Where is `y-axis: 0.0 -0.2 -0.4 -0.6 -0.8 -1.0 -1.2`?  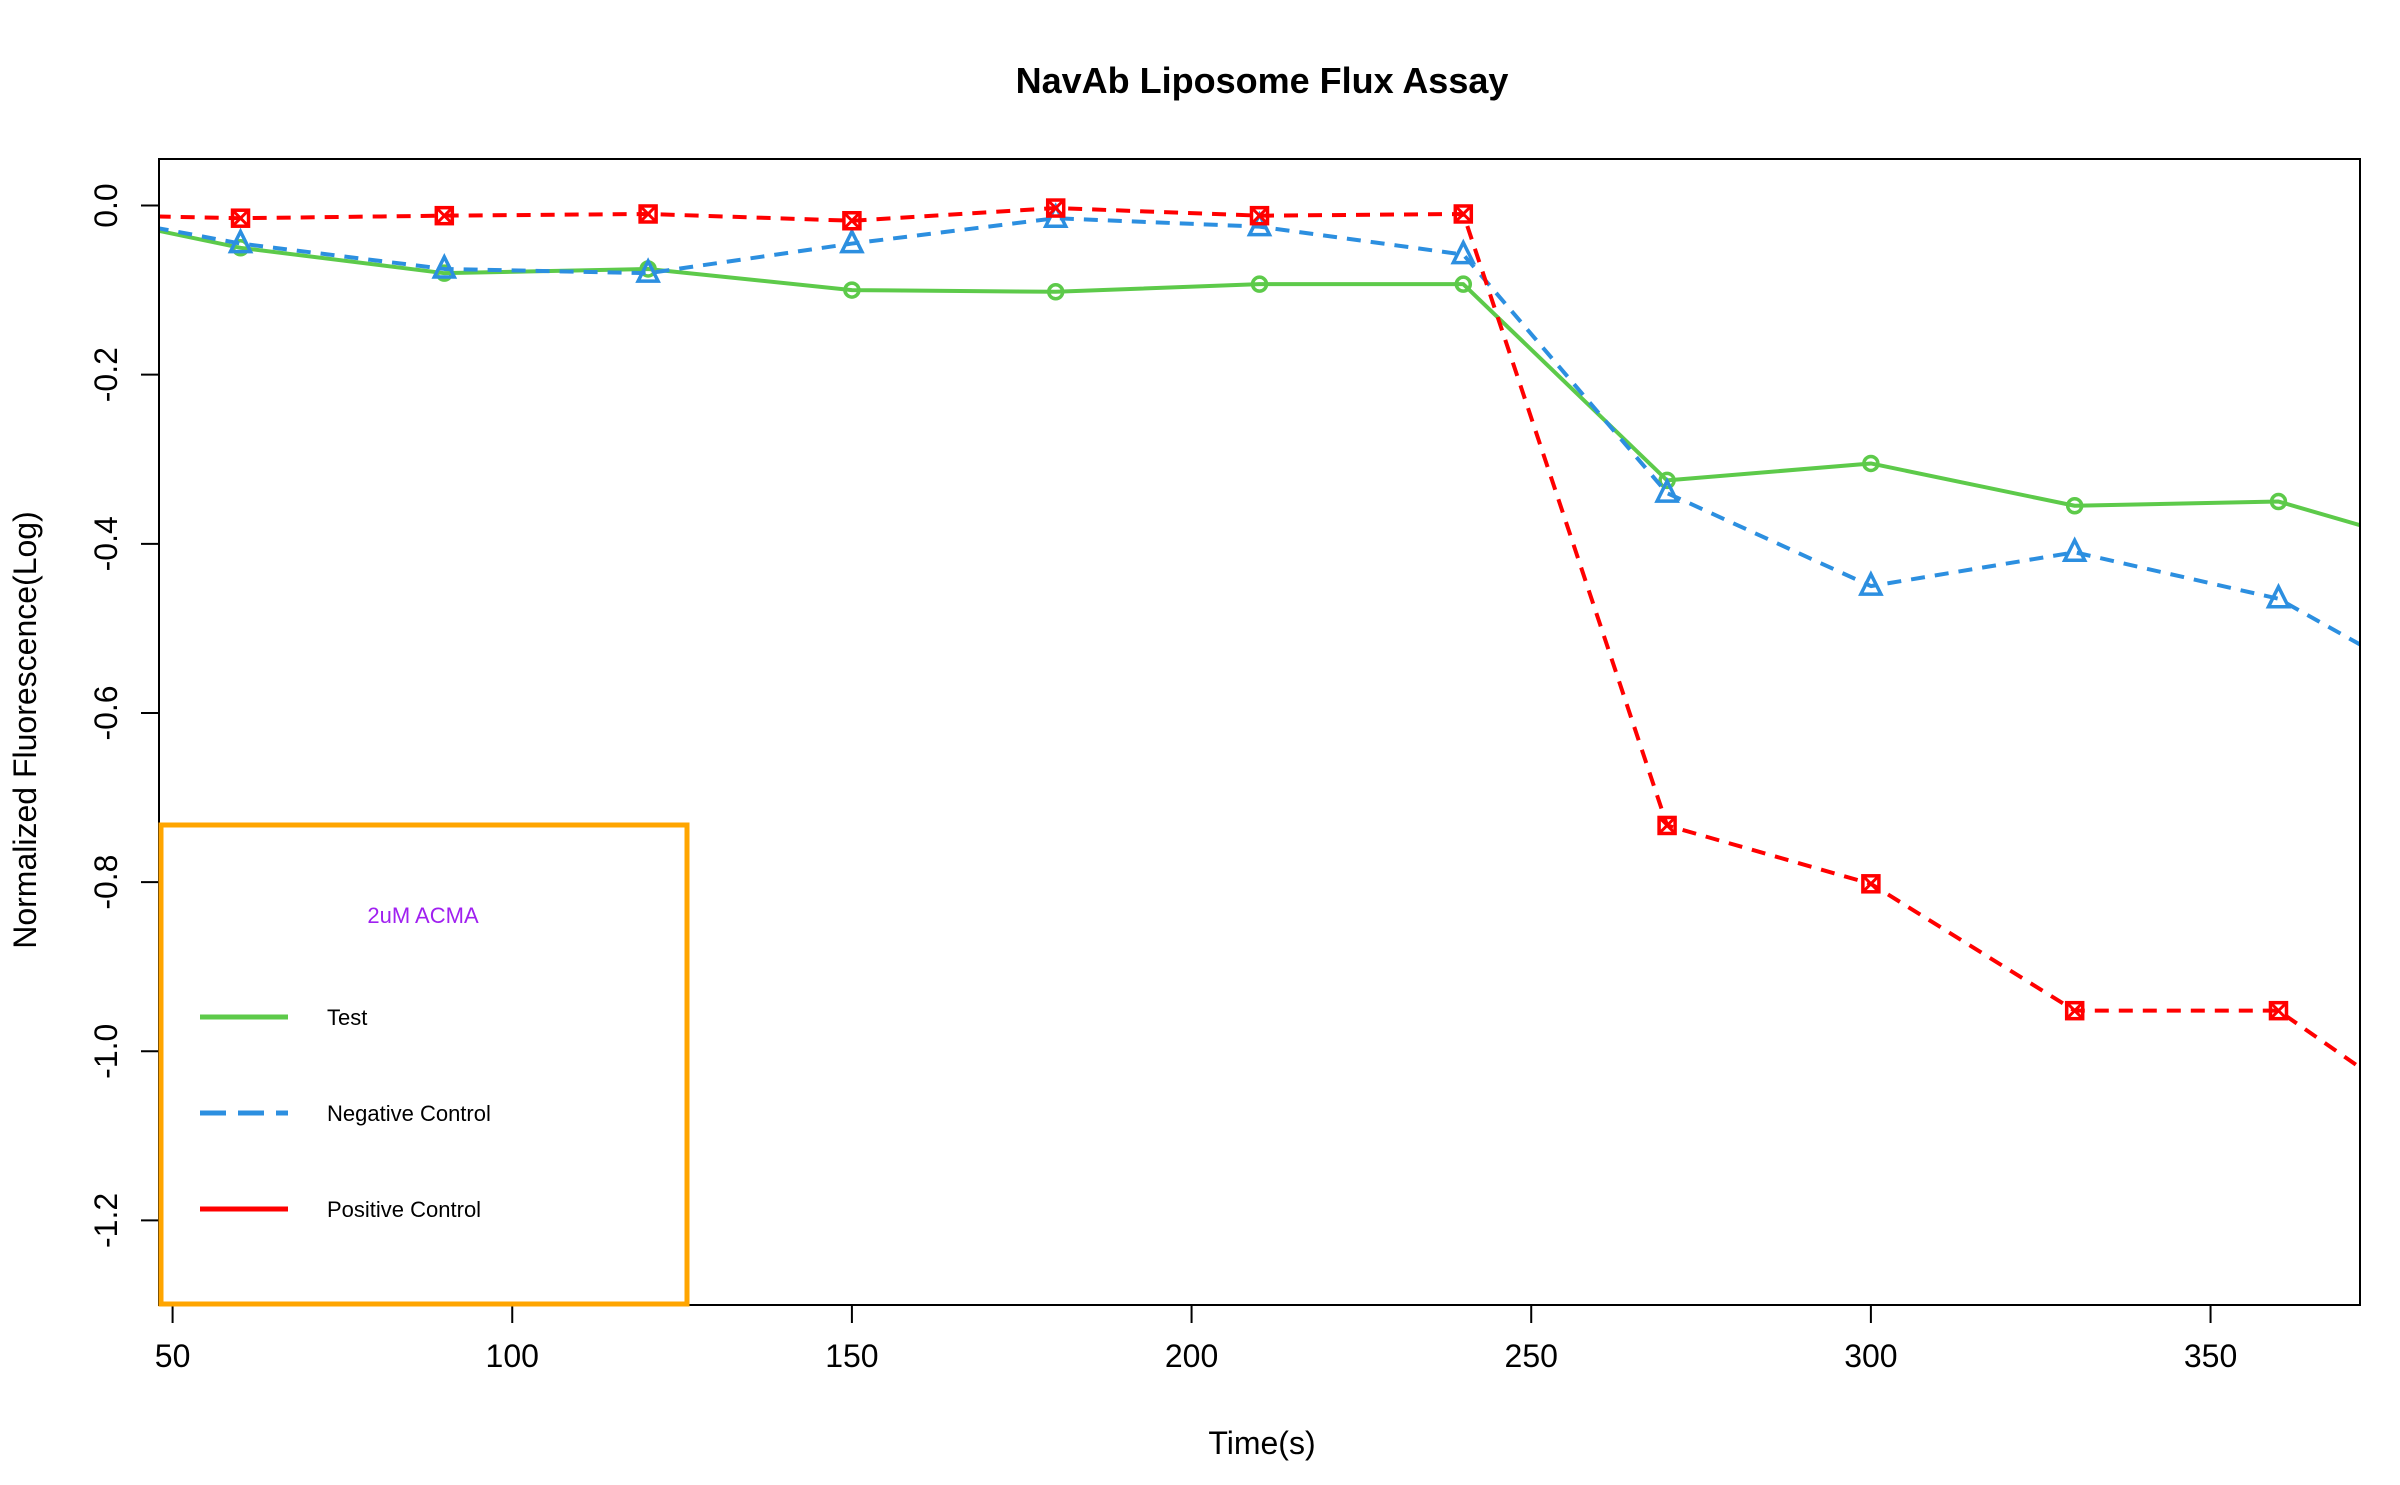
y-axis: 0.0 -0.2 -0.4 -0.6 -0.8 -1.0 -1.2 is located at coordinates (124, 715).